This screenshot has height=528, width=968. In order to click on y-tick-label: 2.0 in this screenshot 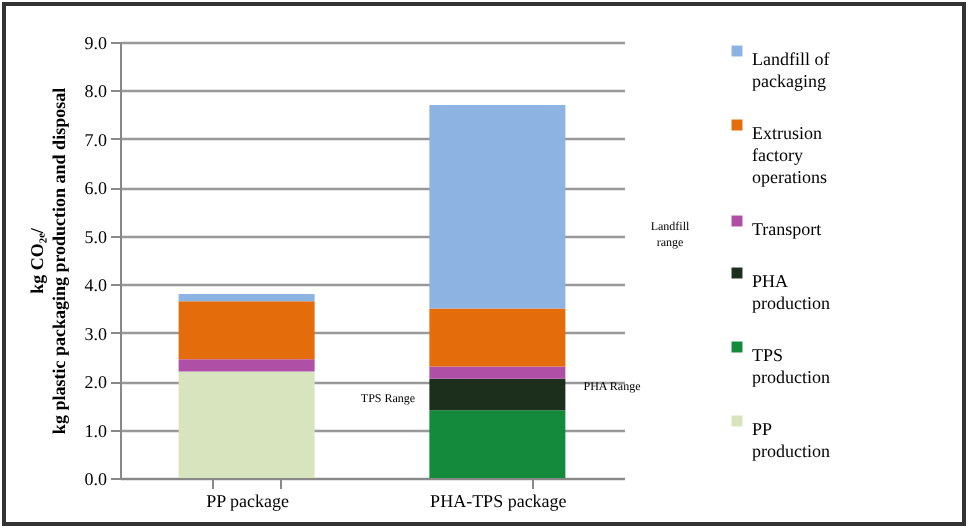, I will do `click(96, 382)`.